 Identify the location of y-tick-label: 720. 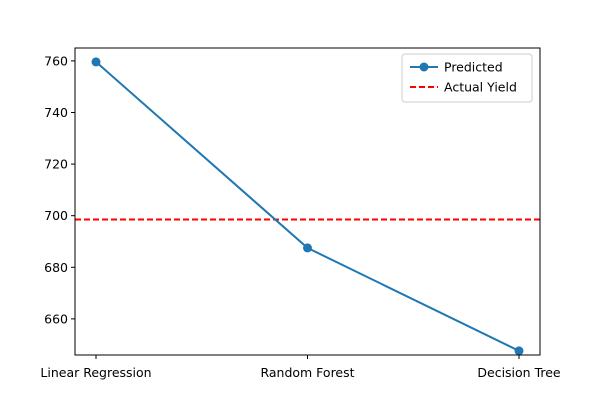
(56, 164).